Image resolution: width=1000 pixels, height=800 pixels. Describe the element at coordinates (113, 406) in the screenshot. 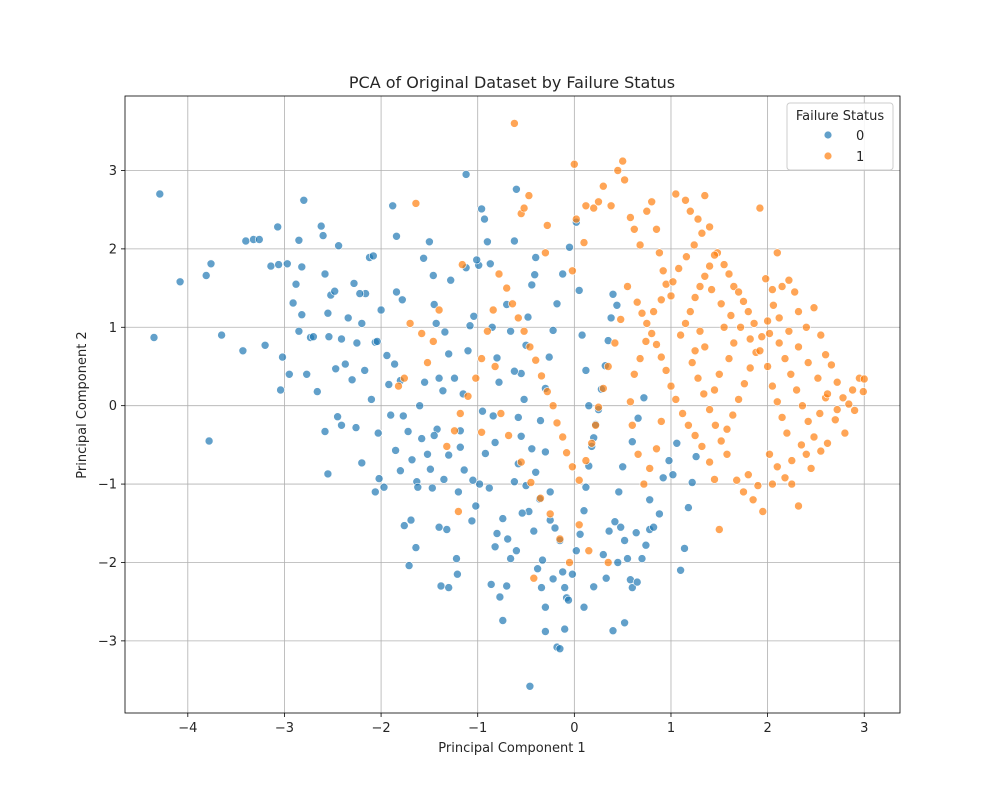

I see `y-tick-label: 0` at that location.